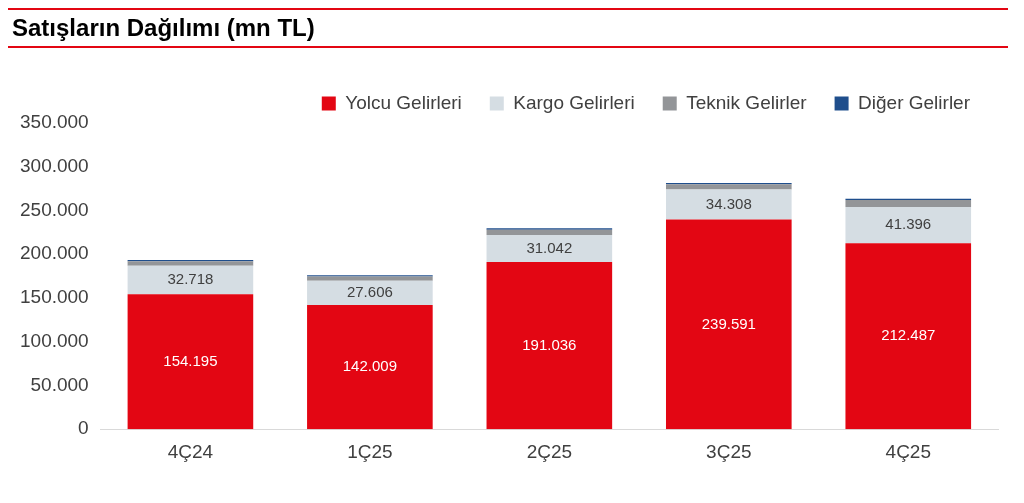  What do you see at coordinates (549, 247) in the screenshot?
I see `data-label: 31.042` at bounding box center [549, 247].